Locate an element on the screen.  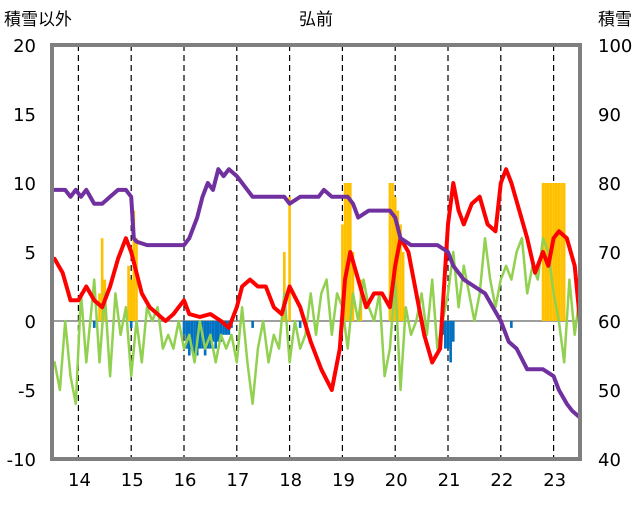
right-tick-label: 50 is located at coordinates (609, 391).